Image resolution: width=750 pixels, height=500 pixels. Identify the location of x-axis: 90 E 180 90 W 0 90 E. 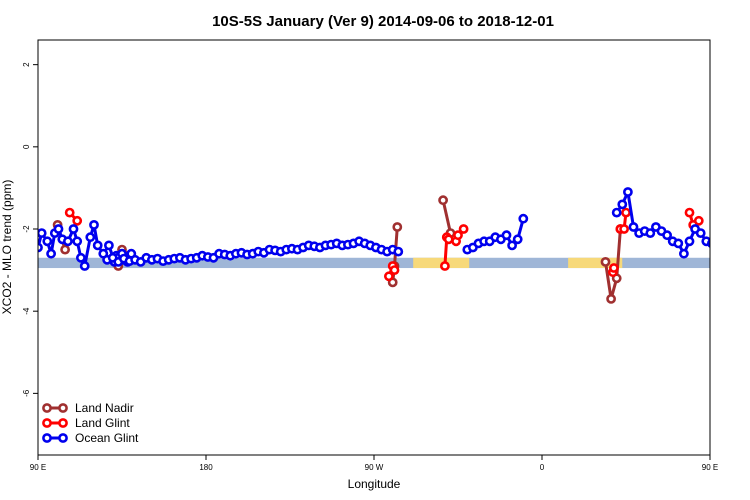
(374, 463).